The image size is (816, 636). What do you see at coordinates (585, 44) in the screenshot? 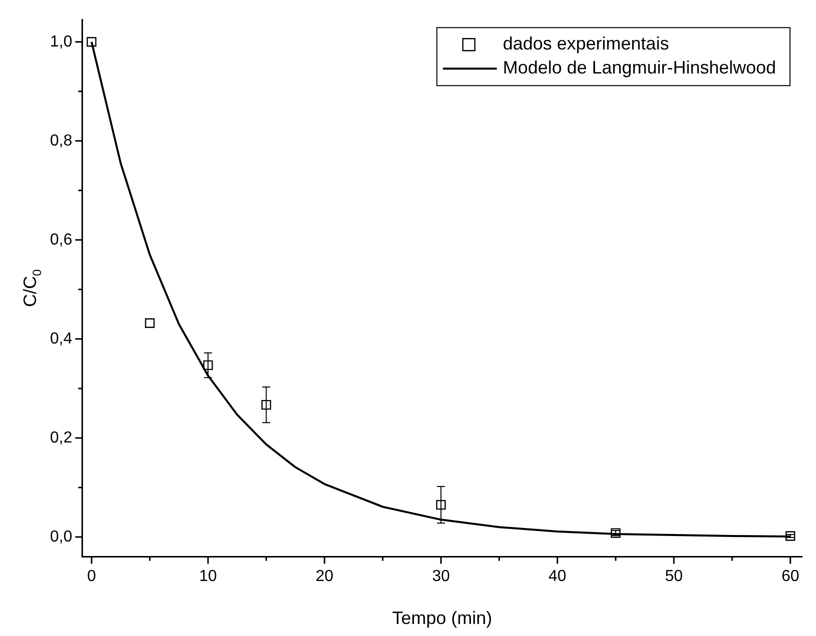
I see `legend-label: dados experimentais` at bounding box center [585, 44].